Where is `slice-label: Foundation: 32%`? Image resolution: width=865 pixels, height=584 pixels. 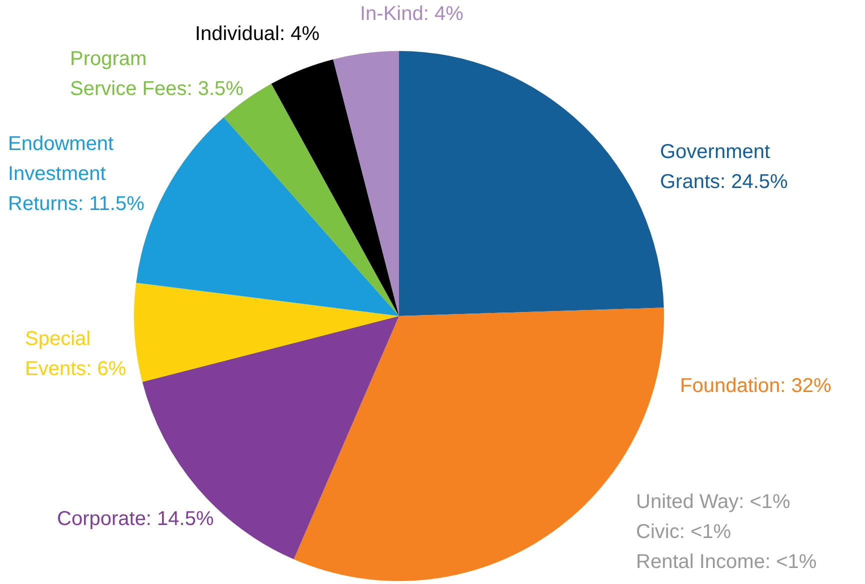
slice-label: Foundation: 32% is located at coordinates (756, 386).